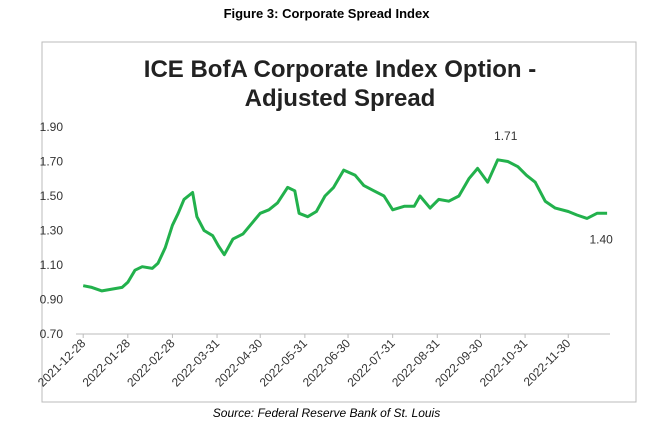  What do you see at coordinates (547, 362) in the screenshot?
I see `x-tick-label: 2022-11-30` at bounding box center [547, 362].